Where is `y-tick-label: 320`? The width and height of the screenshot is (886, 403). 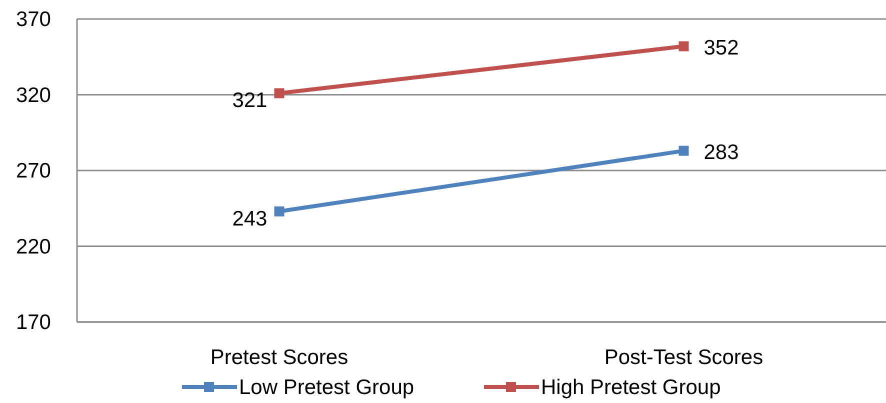
y-tick-label: 320 is located at coordinates (33, 95).